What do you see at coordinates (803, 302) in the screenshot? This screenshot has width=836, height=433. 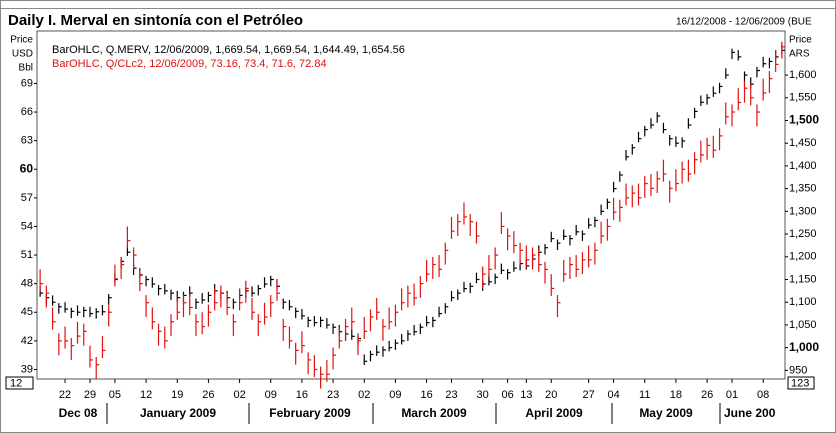 I see `y2-tick-label: 1,100` at bounding box center [803, 302].